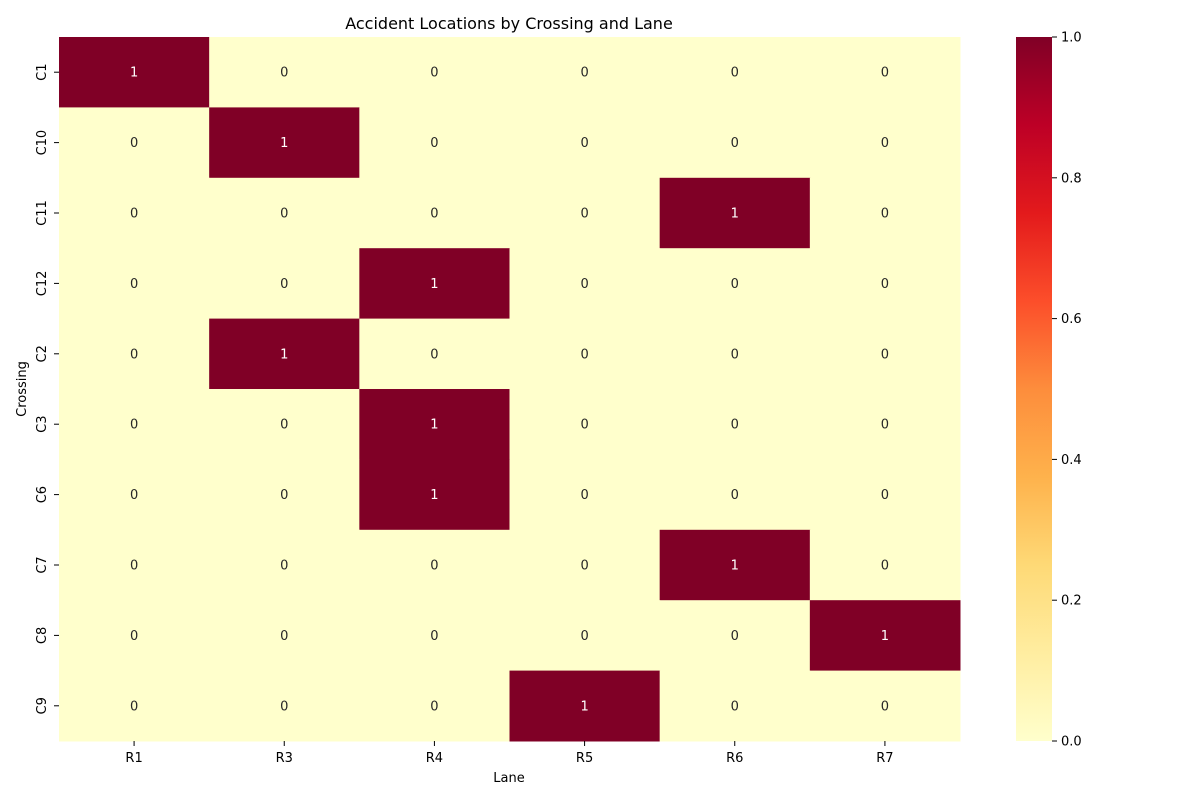 The image size is (1200, 800). What do you see at coordinates (735, 213) in the screenshot?
I see `heatmap-cell-C11-R6` at bounding box center [735, 213].